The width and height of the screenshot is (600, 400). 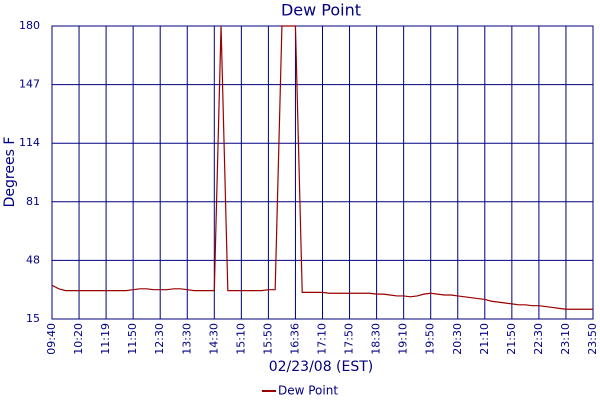 What do you see at coordinates (51, 339) in the screenshot?
I see `x-tick-label: 09:40` at bounding box center [51, 339].